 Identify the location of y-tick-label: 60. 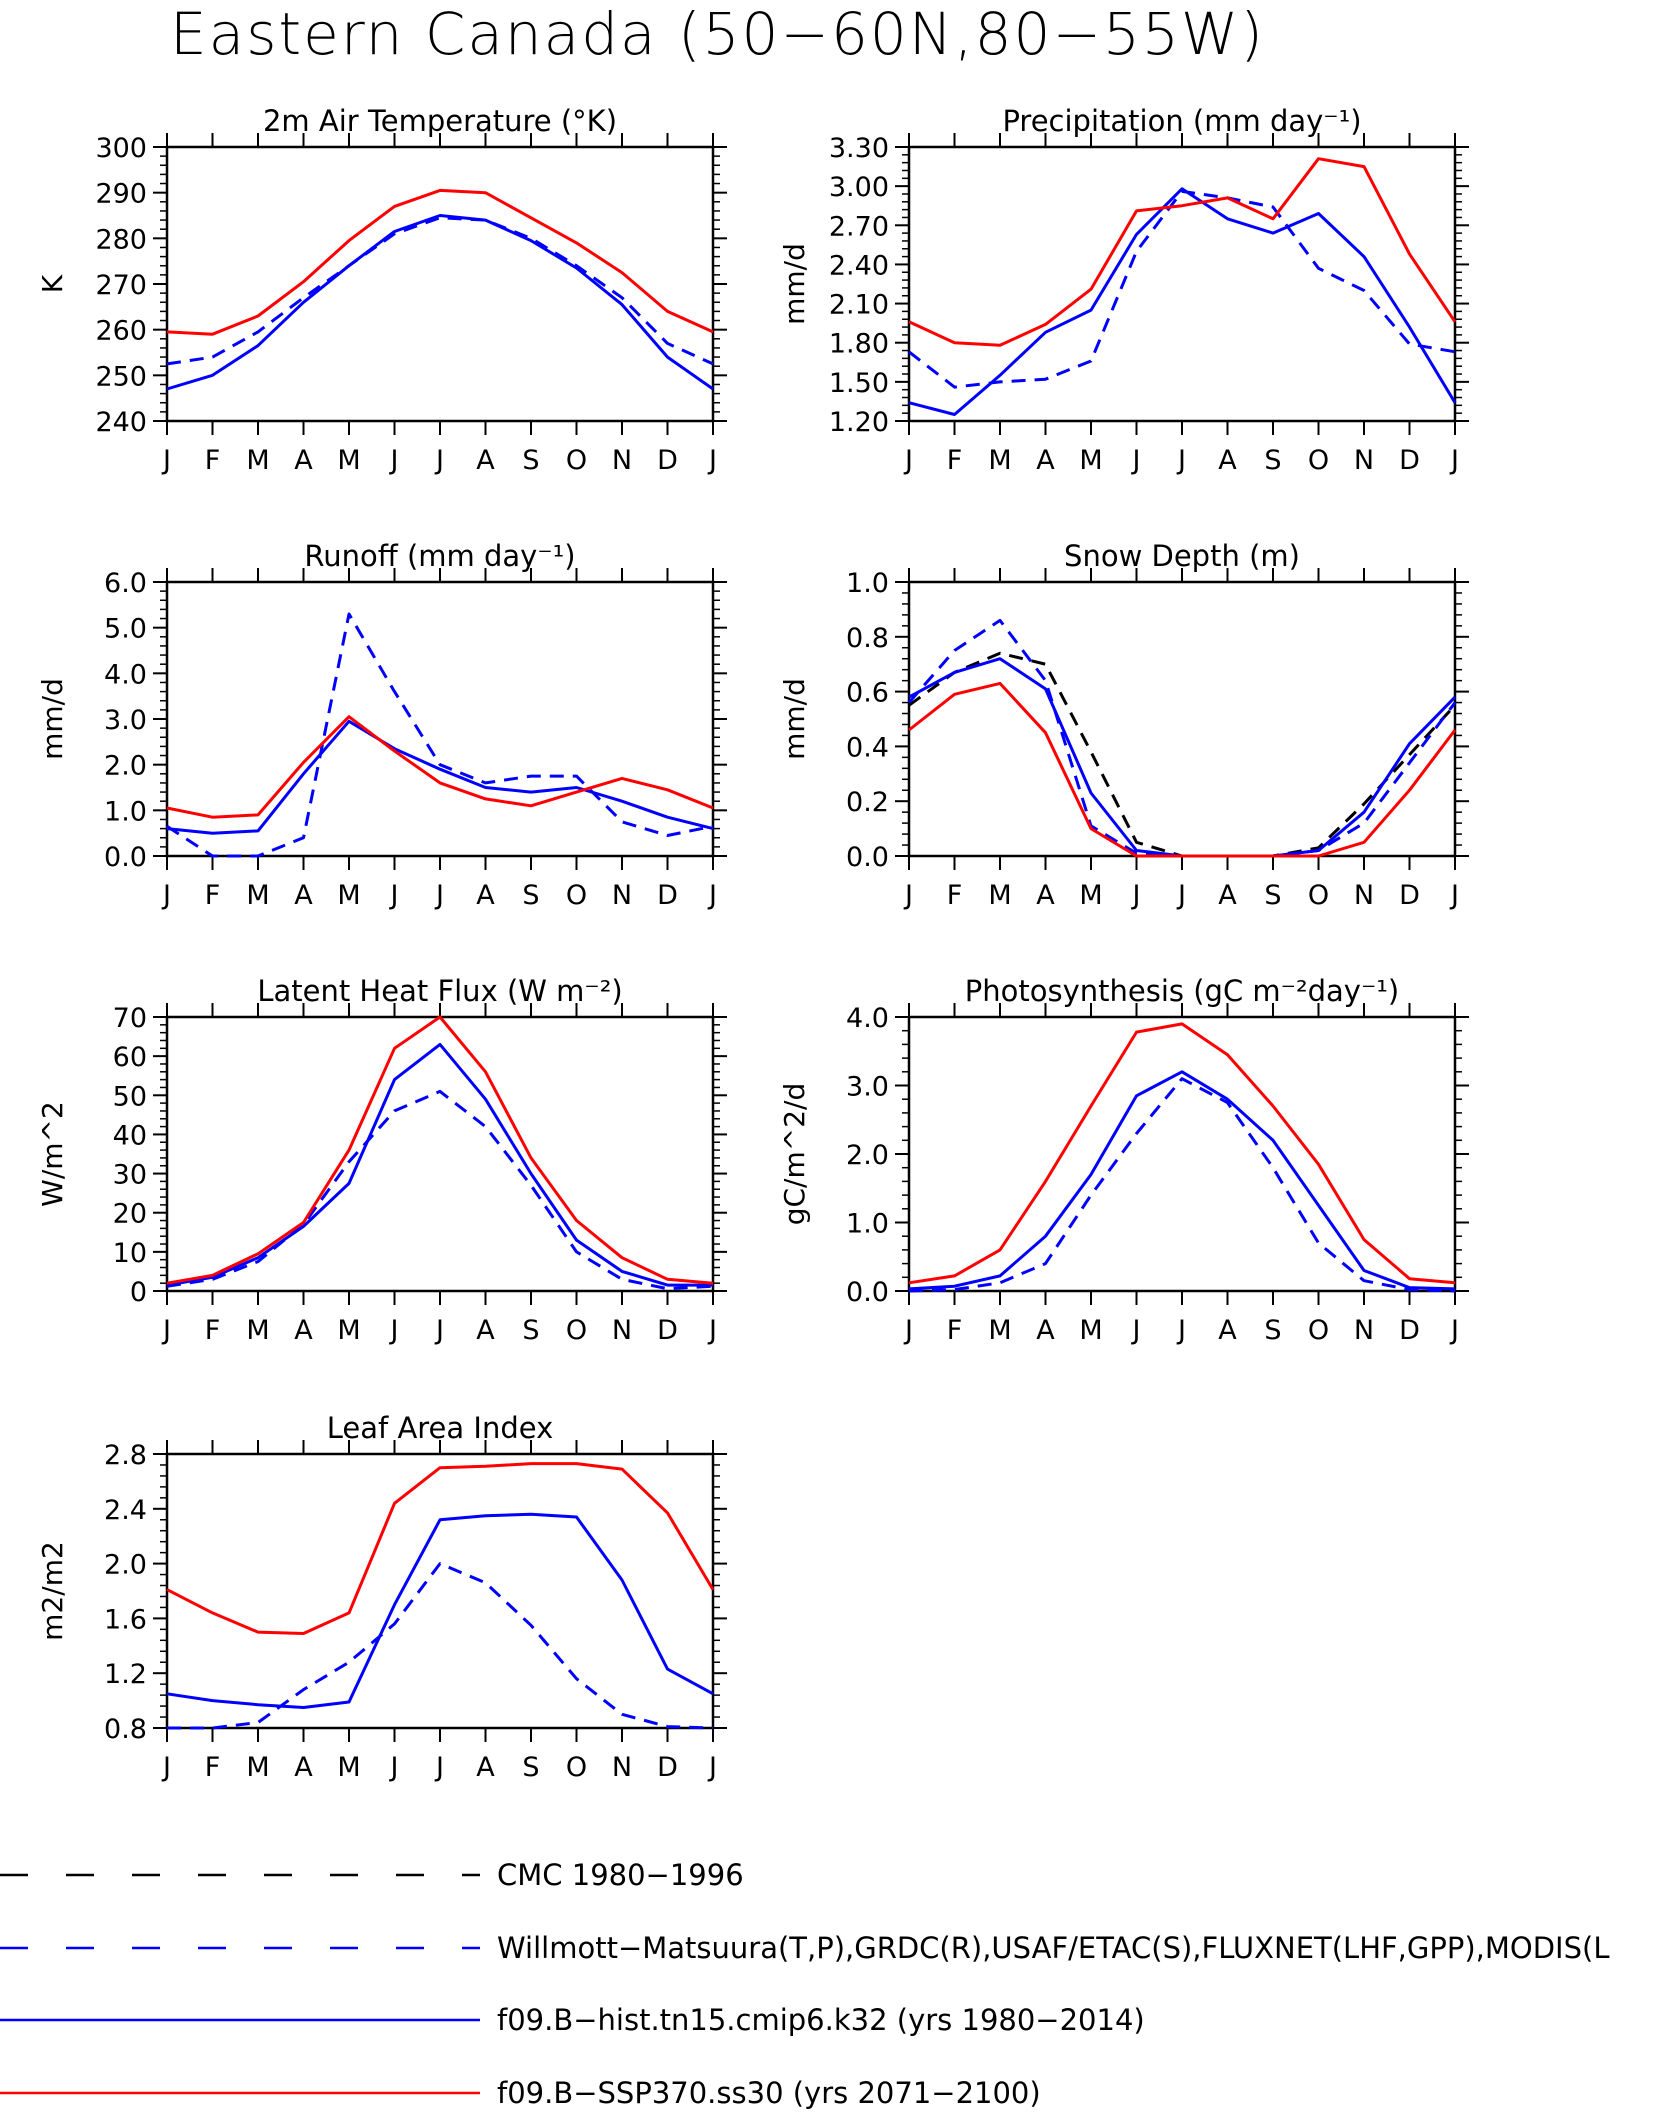
(130, 1057).